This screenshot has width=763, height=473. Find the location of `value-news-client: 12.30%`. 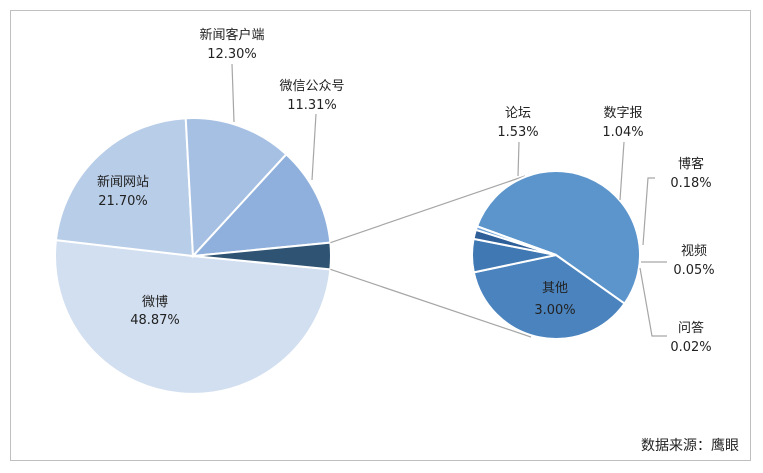

value-news-client: 12.30% is located at coordinates (232, 54).